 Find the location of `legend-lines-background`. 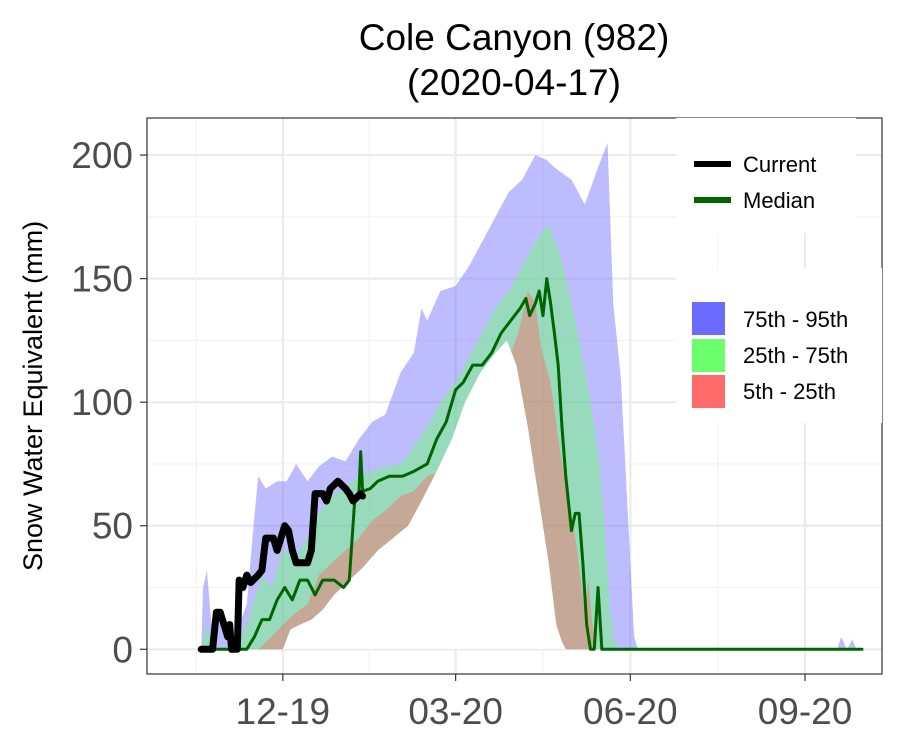

legend-lines-background is located at coordinates (766, 175).